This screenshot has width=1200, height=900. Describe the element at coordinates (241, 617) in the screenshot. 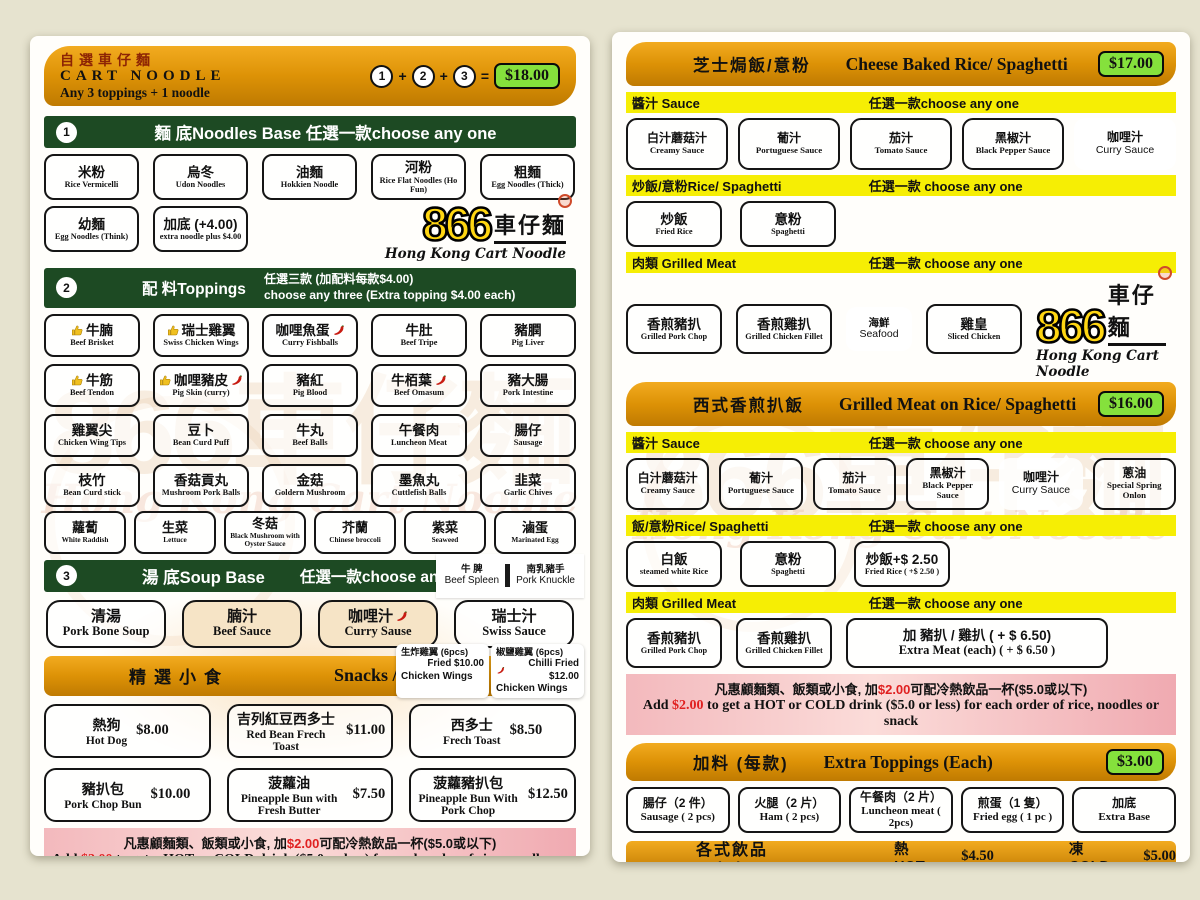

I see `item-name-zh: 腩汁` at that location.